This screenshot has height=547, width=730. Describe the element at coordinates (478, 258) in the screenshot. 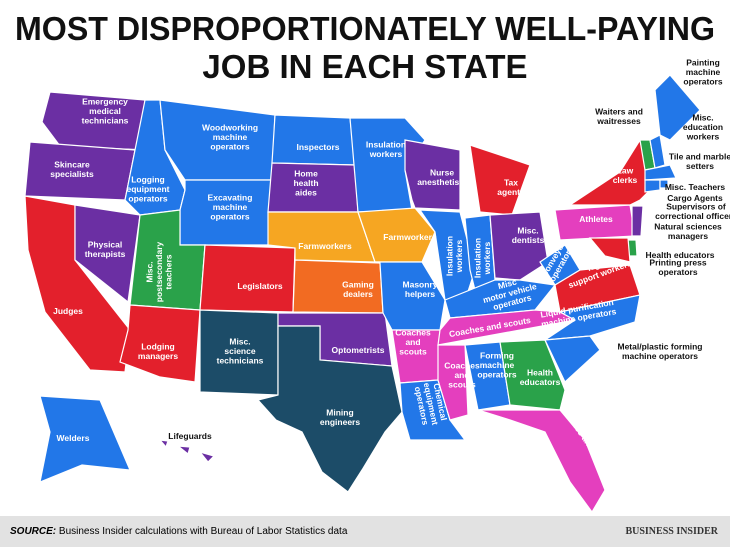

I see `label-line: Insulation` at that location.